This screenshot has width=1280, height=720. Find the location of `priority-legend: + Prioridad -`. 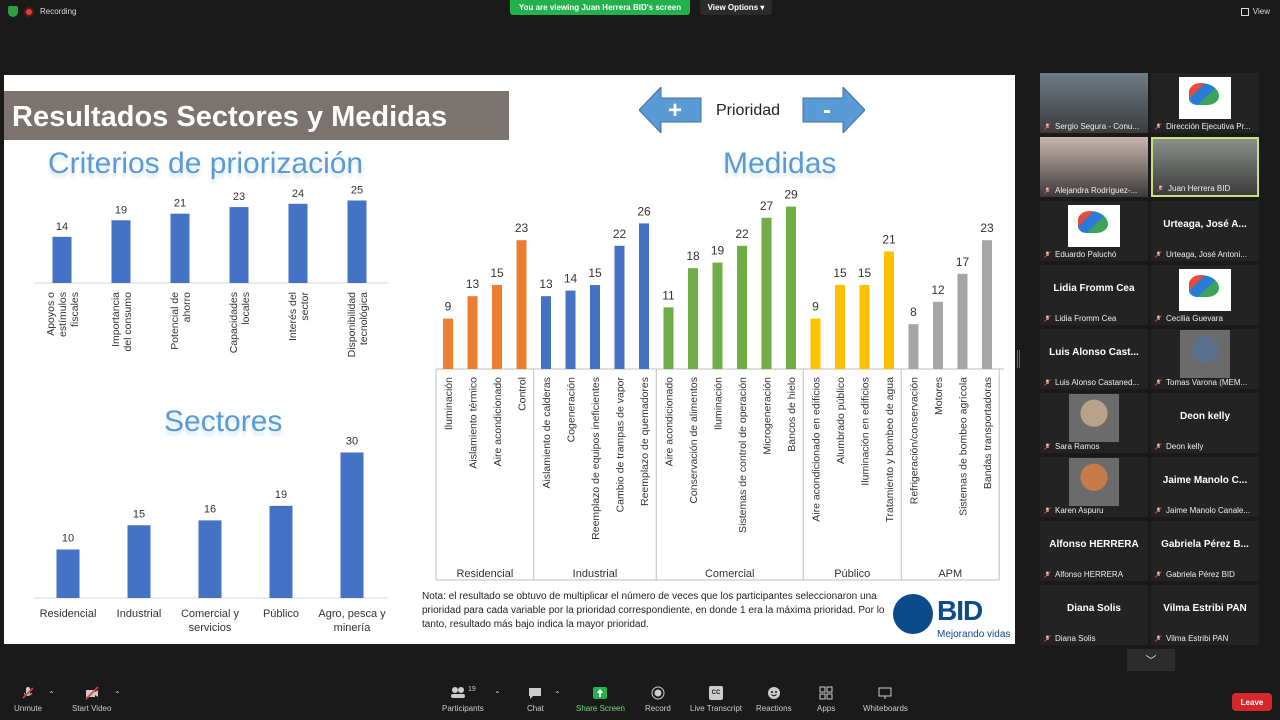

priority-legend: + Prioridad - is located at coordinates (752, 110).